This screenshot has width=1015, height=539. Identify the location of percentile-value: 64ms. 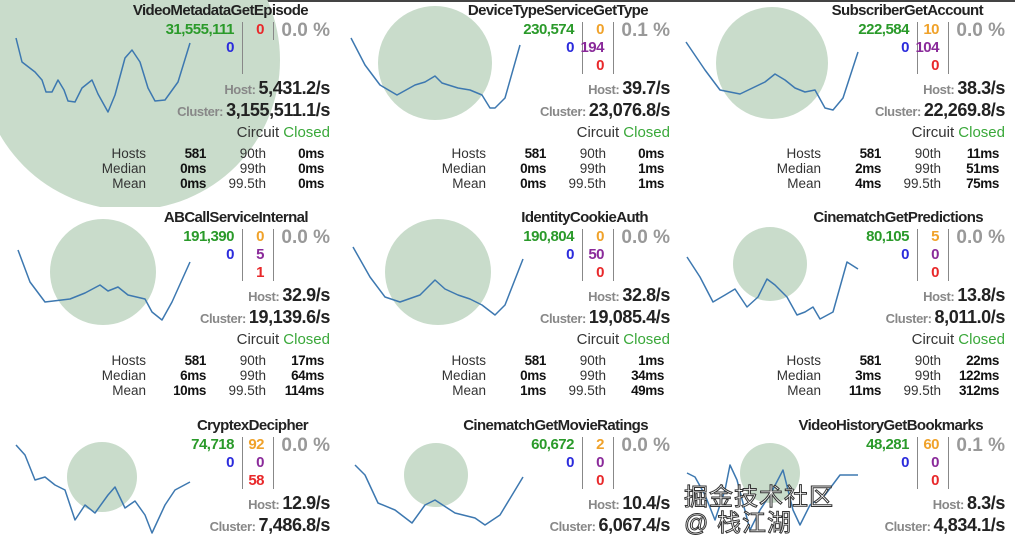
(307, 375).